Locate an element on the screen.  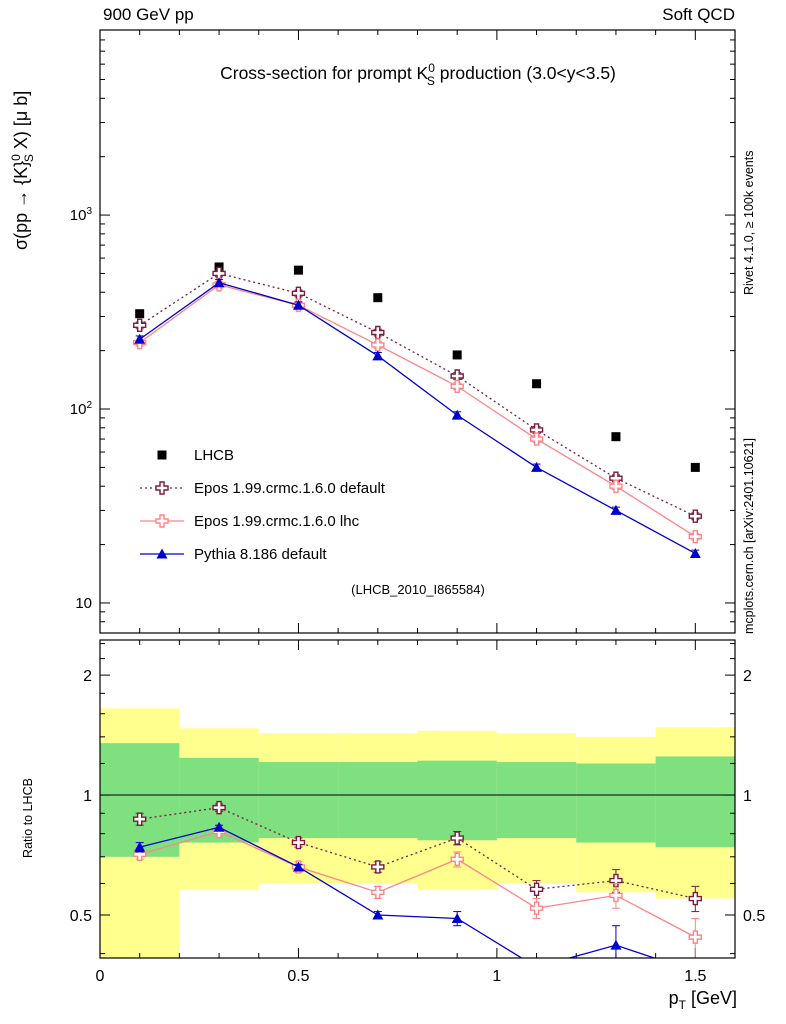
legend-label-lhcb: LHCB is located at coordinates (214, 455).